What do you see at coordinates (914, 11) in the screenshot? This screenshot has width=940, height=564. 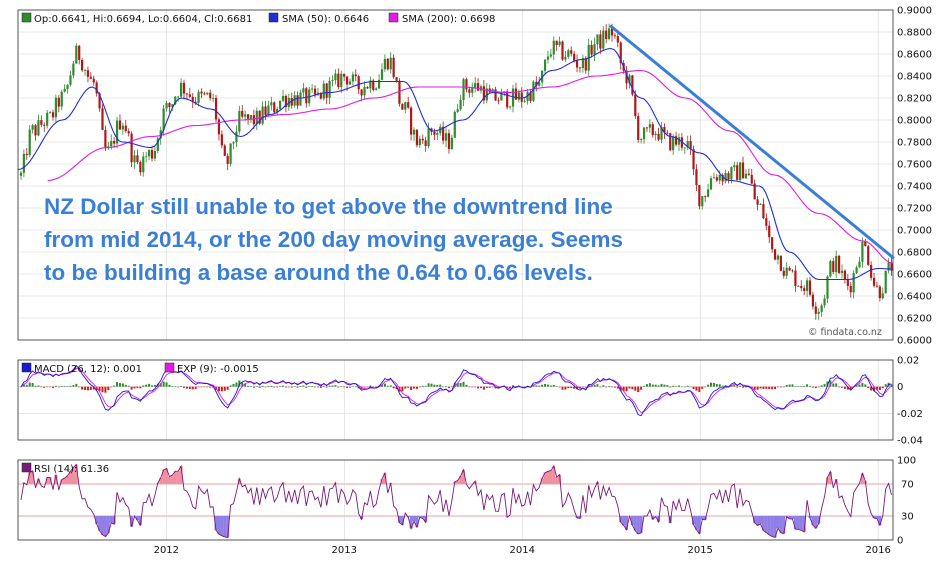 I see `price-y-tick: 0.9000` at bounding box center [914, 11].